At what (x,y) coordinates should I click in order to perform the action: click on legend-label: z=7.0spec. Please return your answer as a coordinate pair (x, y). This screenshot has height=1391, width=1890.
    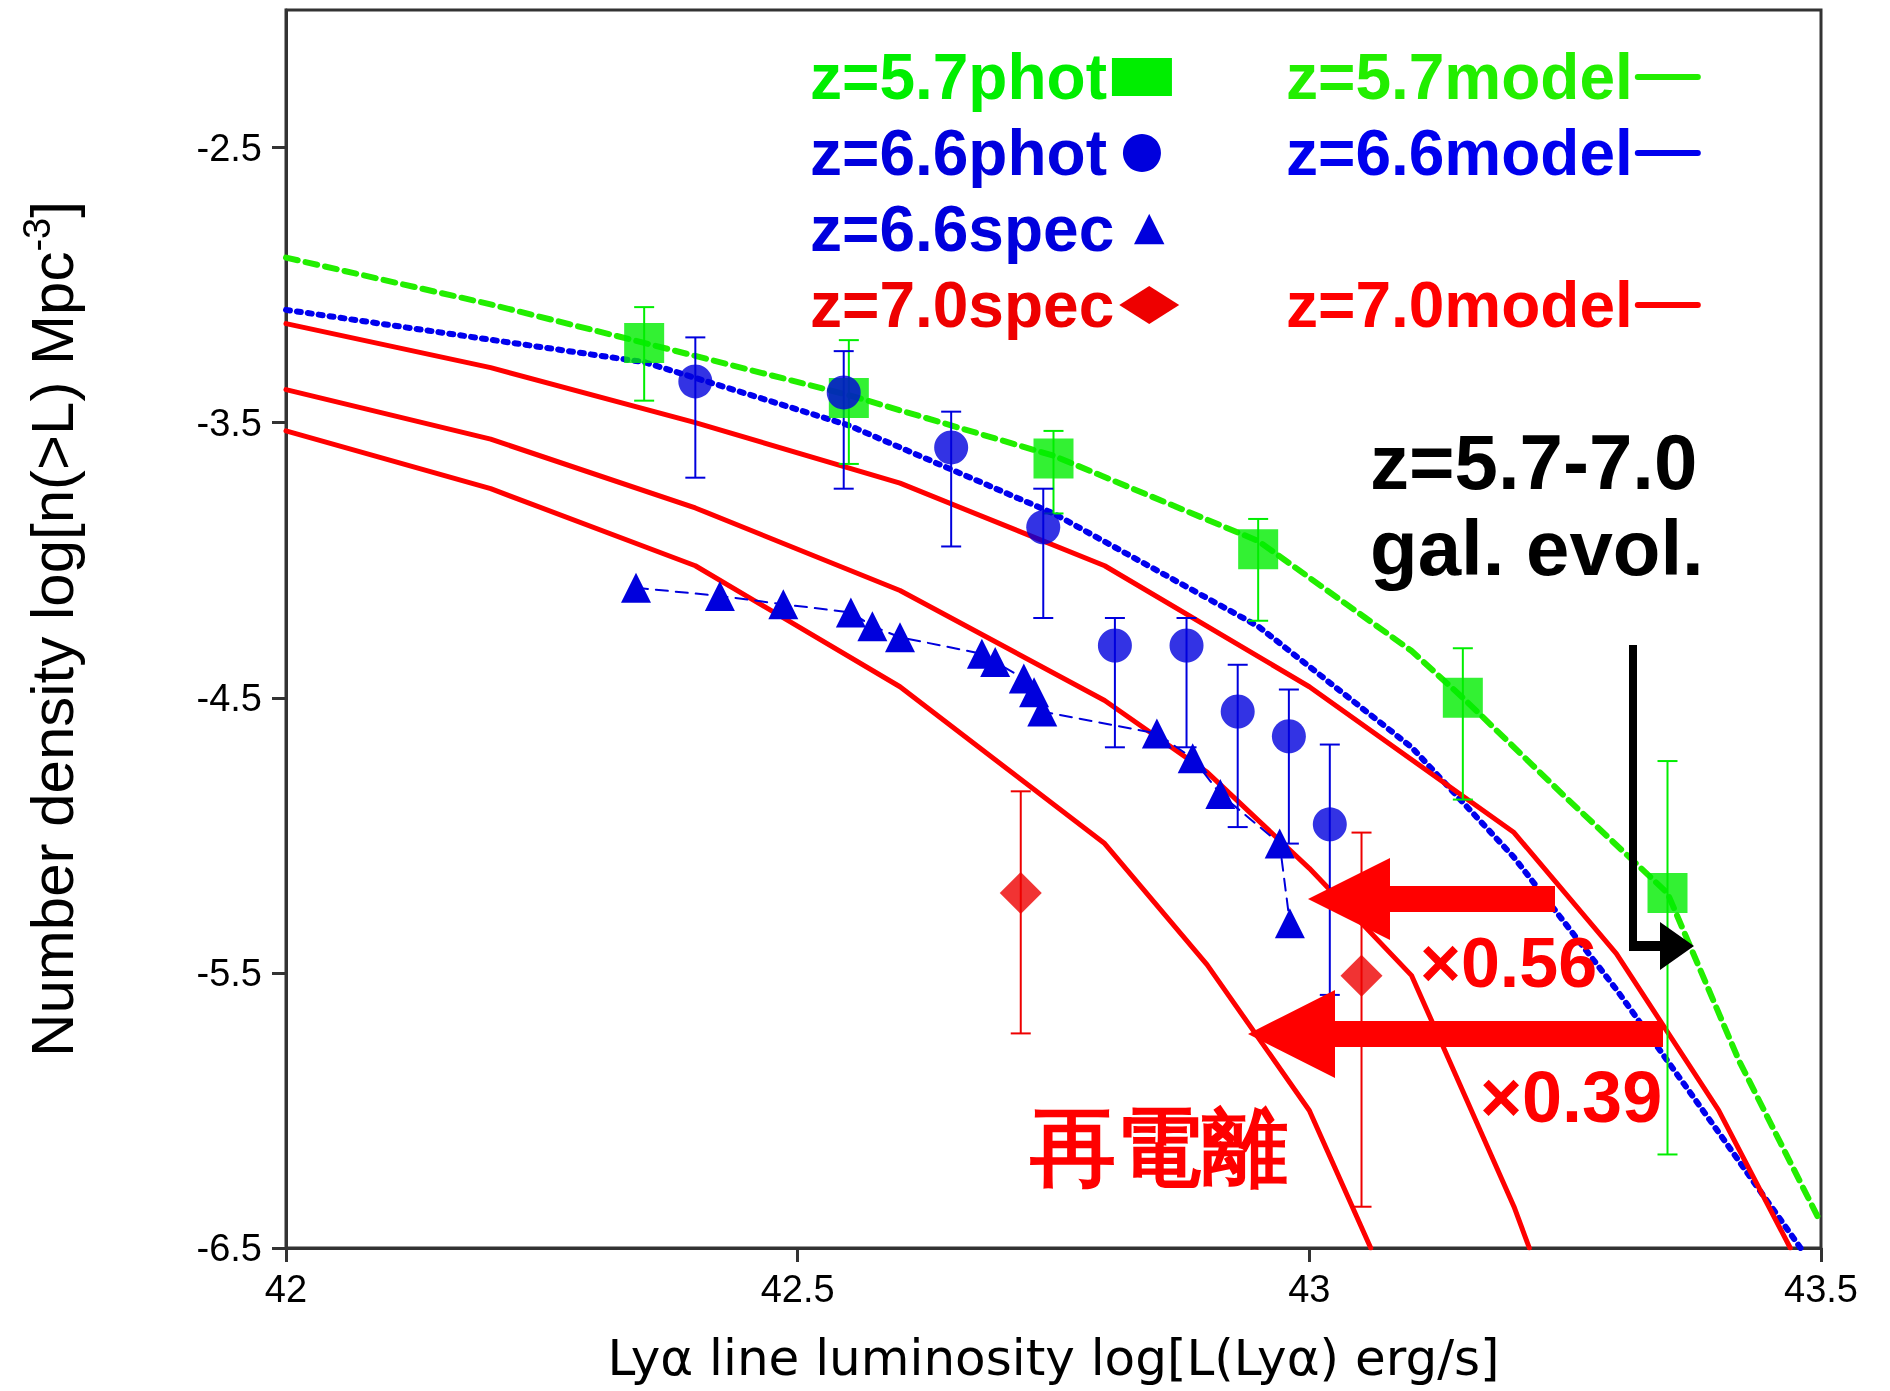
    Looking at the image, I should click on (962, 305).